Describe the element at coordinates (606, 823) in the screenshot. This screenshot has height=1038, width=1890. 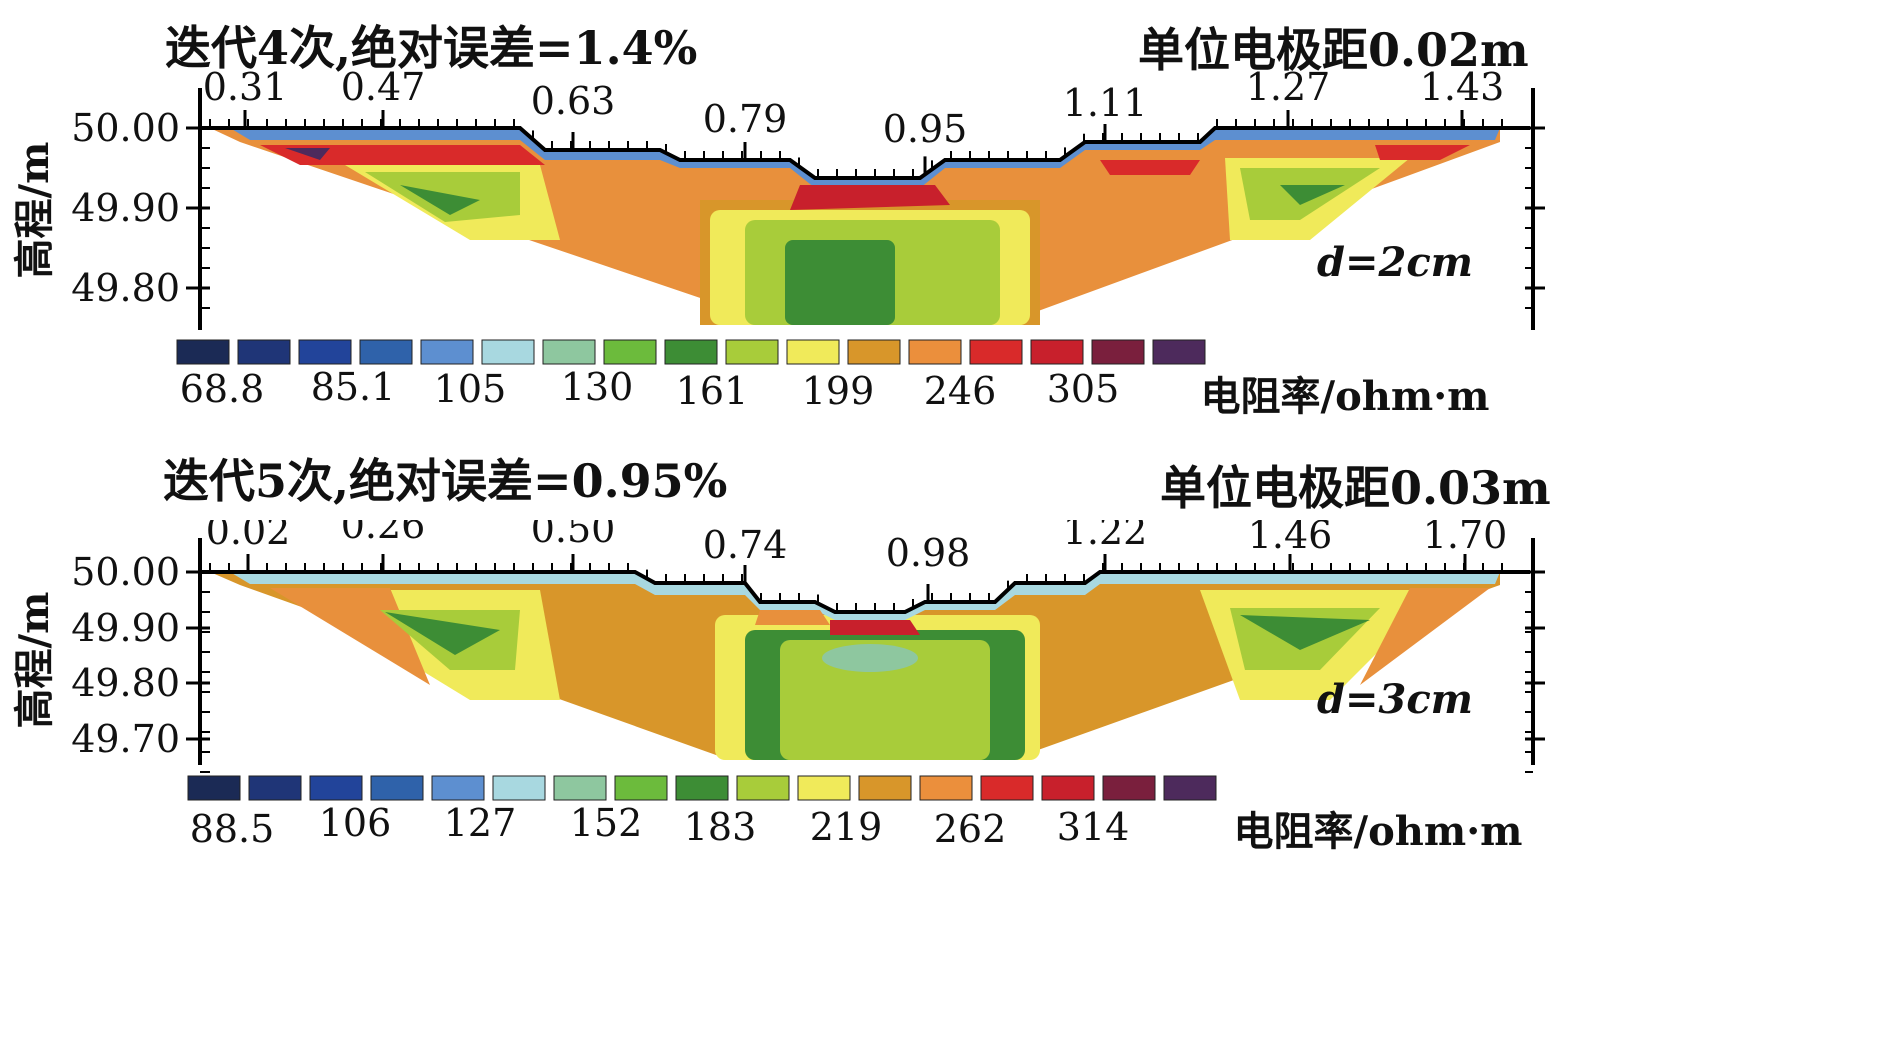
I see `colorbar-tick-label: 152` at that location.